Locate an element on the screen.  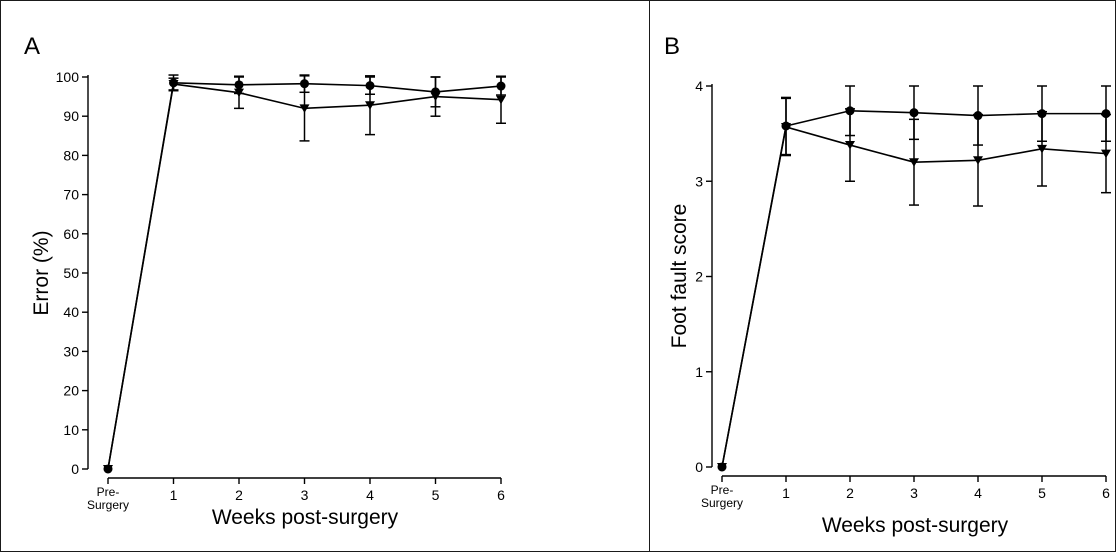
chart-a-x-tick-label: Pre- is located at coordinates (108, 492).